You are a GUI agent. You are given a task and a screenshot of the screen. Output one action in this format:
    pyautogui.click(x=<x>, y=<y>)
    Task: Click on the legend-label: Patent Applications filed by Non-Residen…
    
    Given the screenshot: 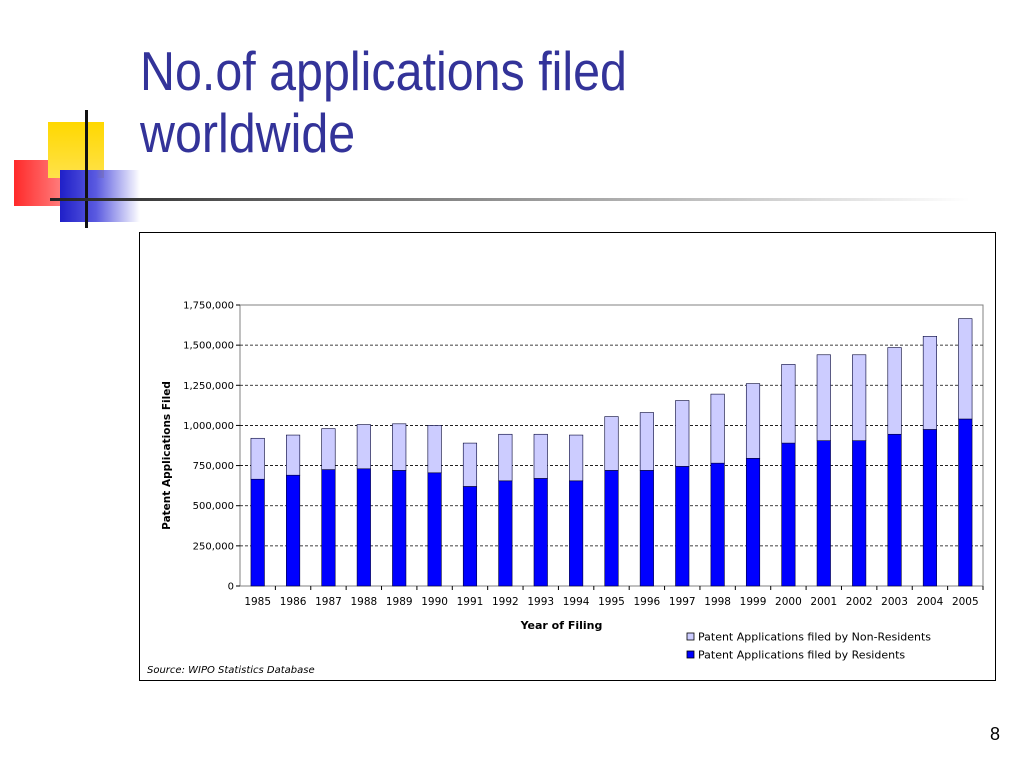 What is the action you would take?
    pyautogui.click(x=814, y=637)
    